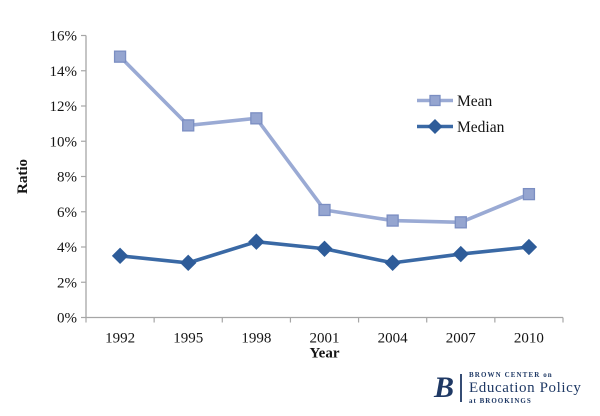 This screenshot has height=416, width=600. Describe the element at coordinates (511, 375) in the screenshot. I see `logo-brown-center-line: BROWN CENTER on` at that location.